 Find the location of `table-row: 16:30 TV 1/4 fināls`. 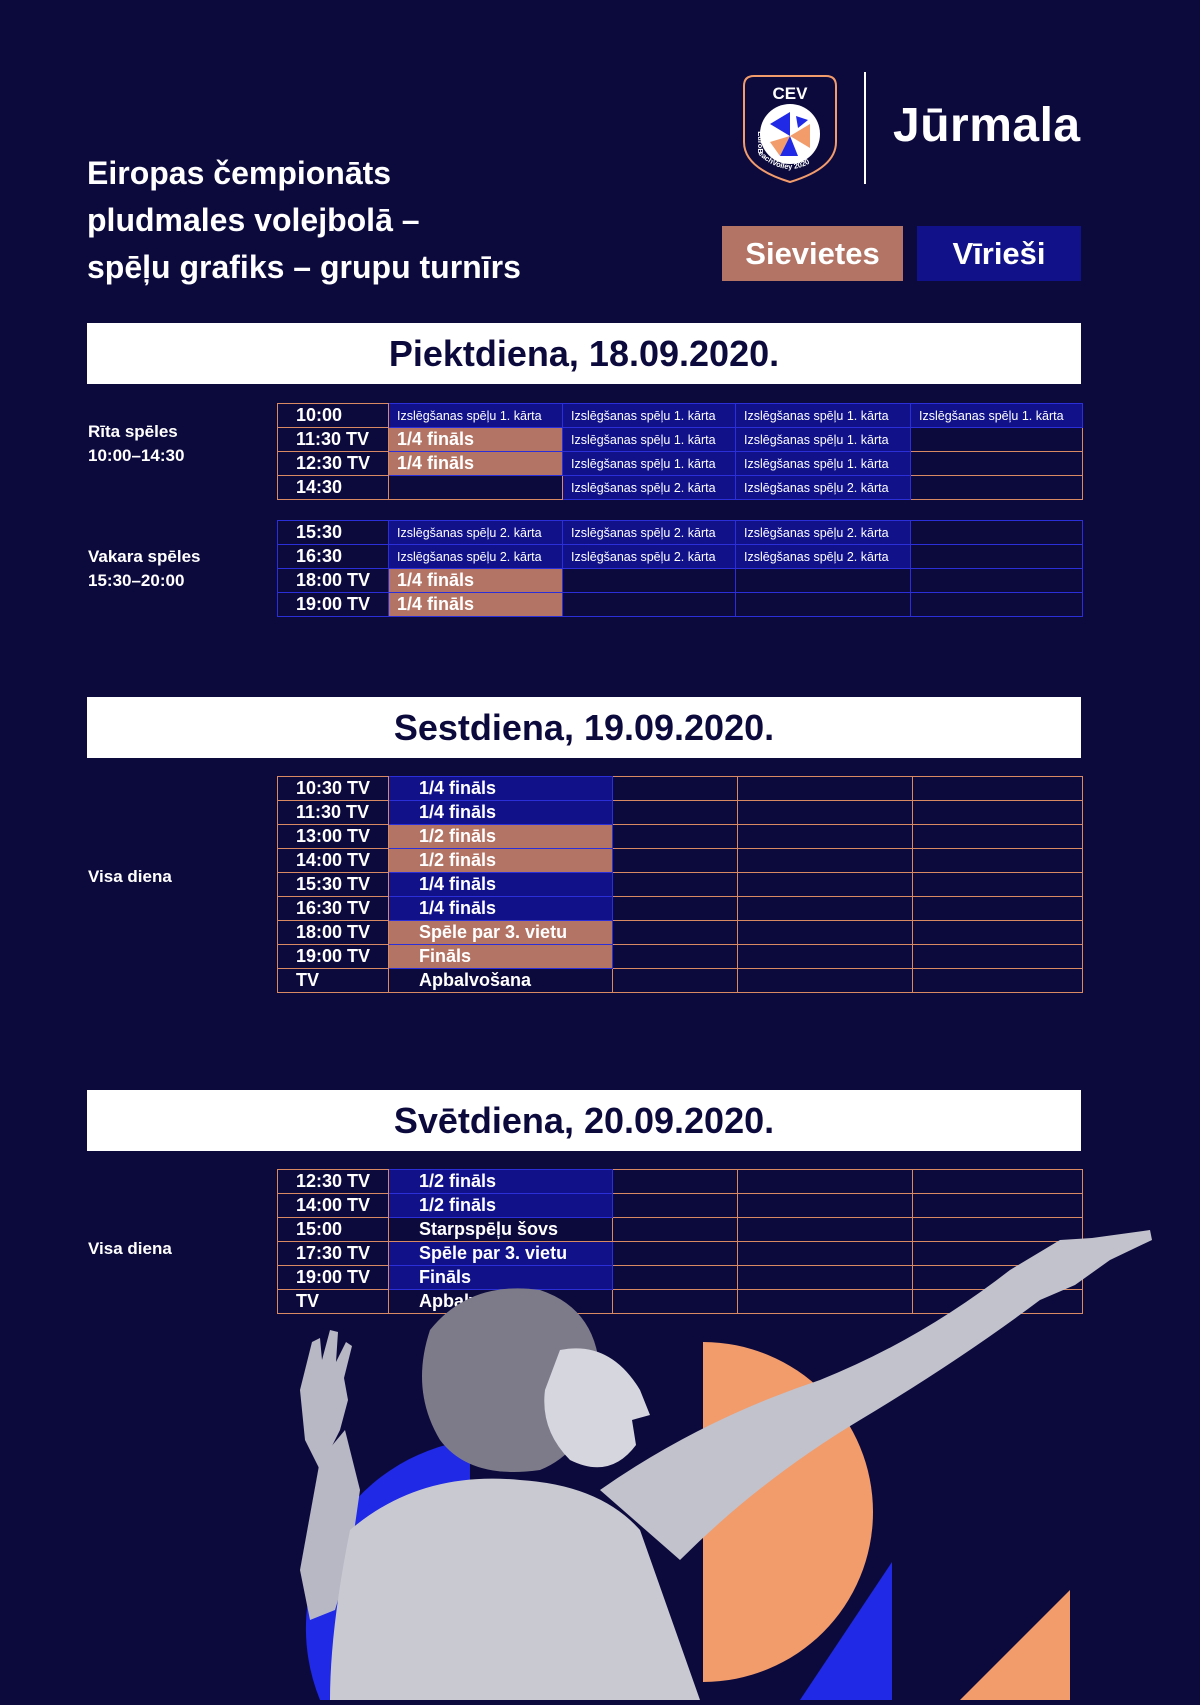

table-row: 16:30 TV 1/4 fināls is located at coordinates (680, 908).